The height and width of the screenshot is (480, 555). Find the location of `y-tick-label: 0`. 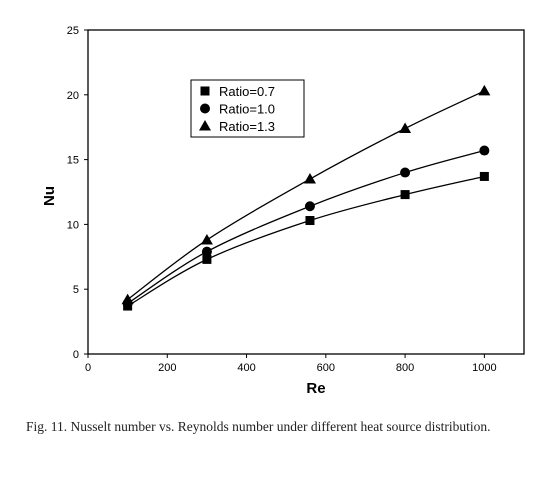

y-tick-label: 0 is located at coordinates (76, 355).